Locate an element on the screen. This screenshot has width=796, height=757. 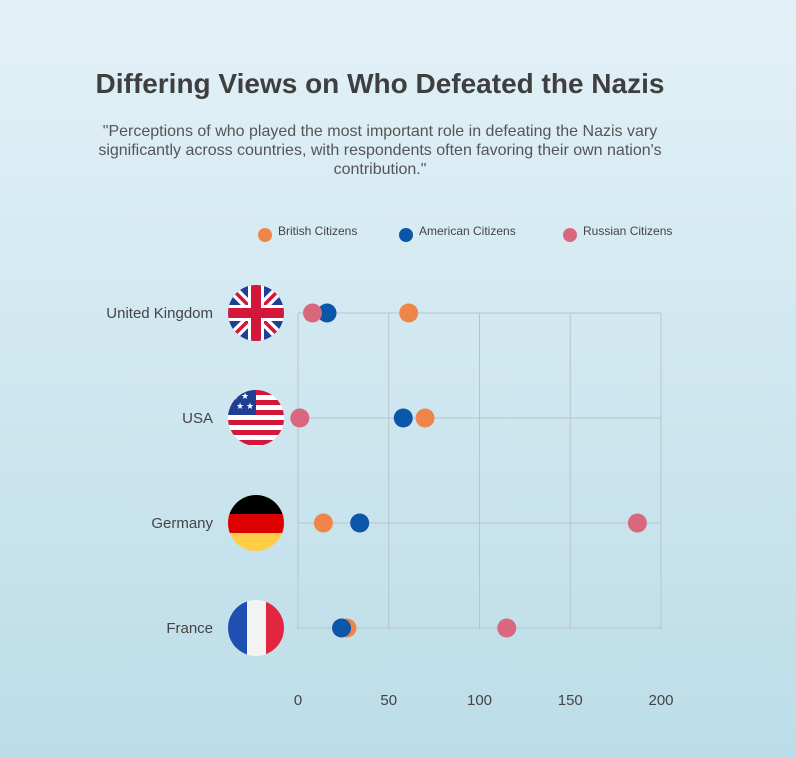
france-flag-icon is located at coordinates (256, 628).